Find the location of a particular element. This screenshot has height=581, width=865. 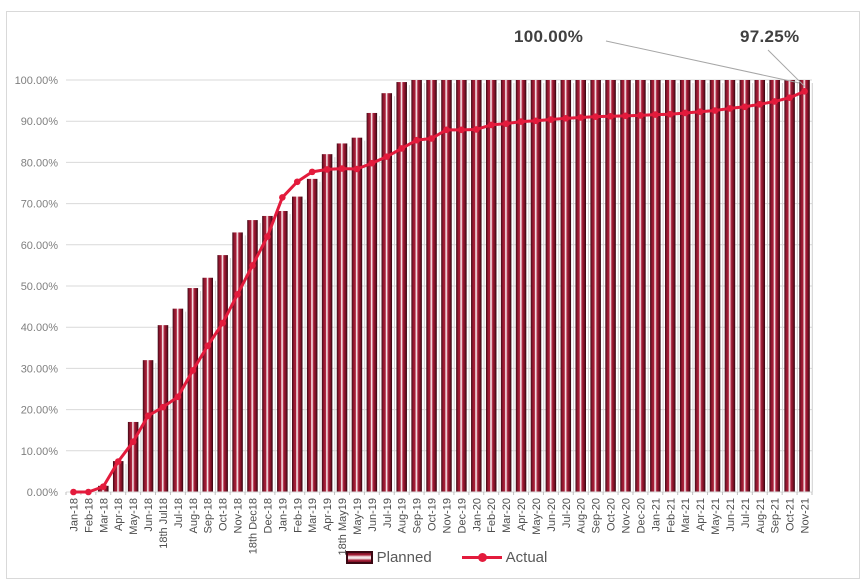

x-tick-label: Mar-18 is located at coordinates (104, 515).